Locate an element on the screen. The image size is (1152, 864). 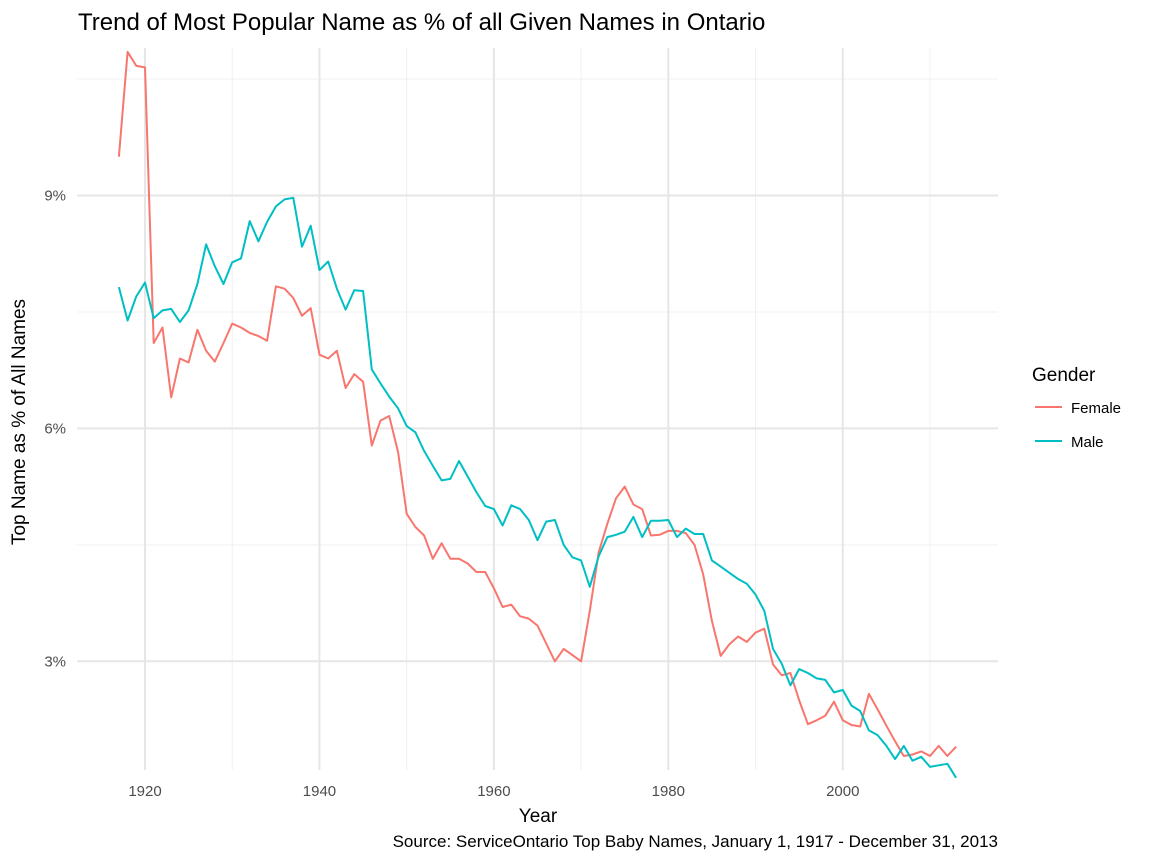
x-tick-label: 1920 is located at coordinates (144, 791).